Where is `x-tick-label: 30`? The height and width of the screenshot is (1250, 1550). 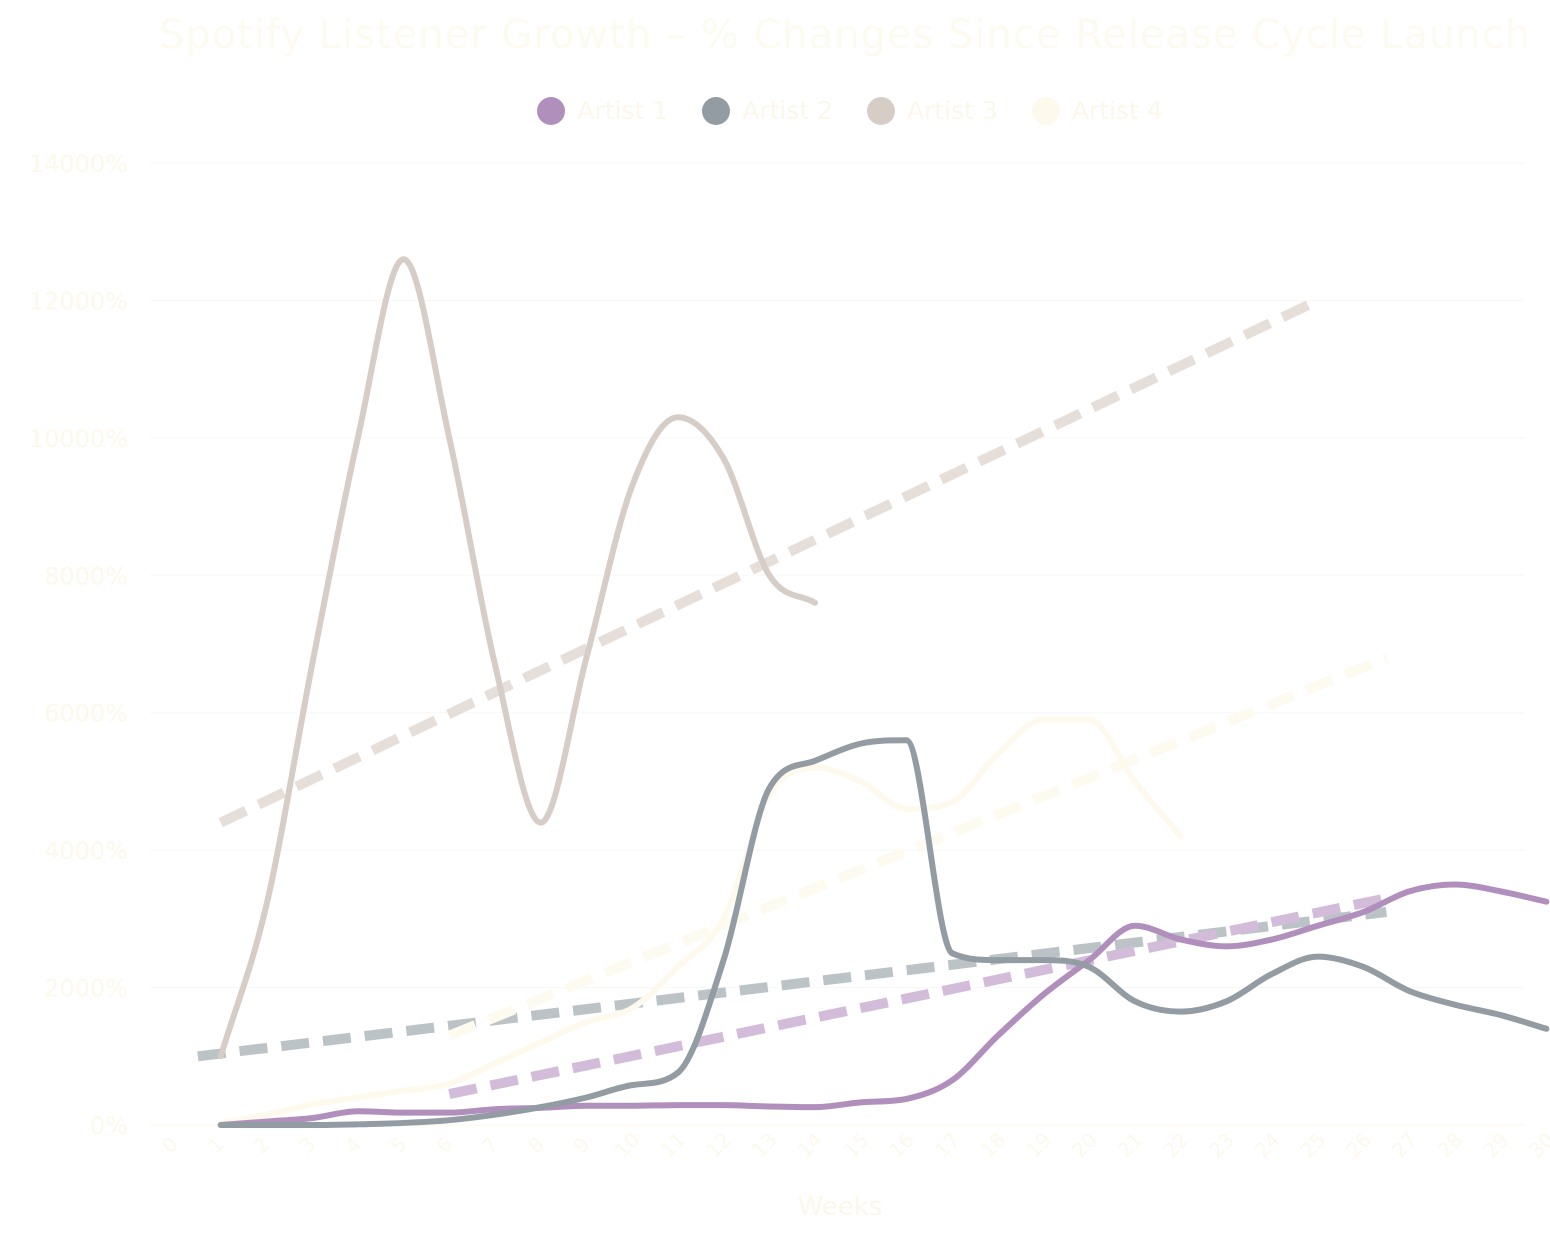 x-tick-label: 30 is located at coordinates (1537, 1145).